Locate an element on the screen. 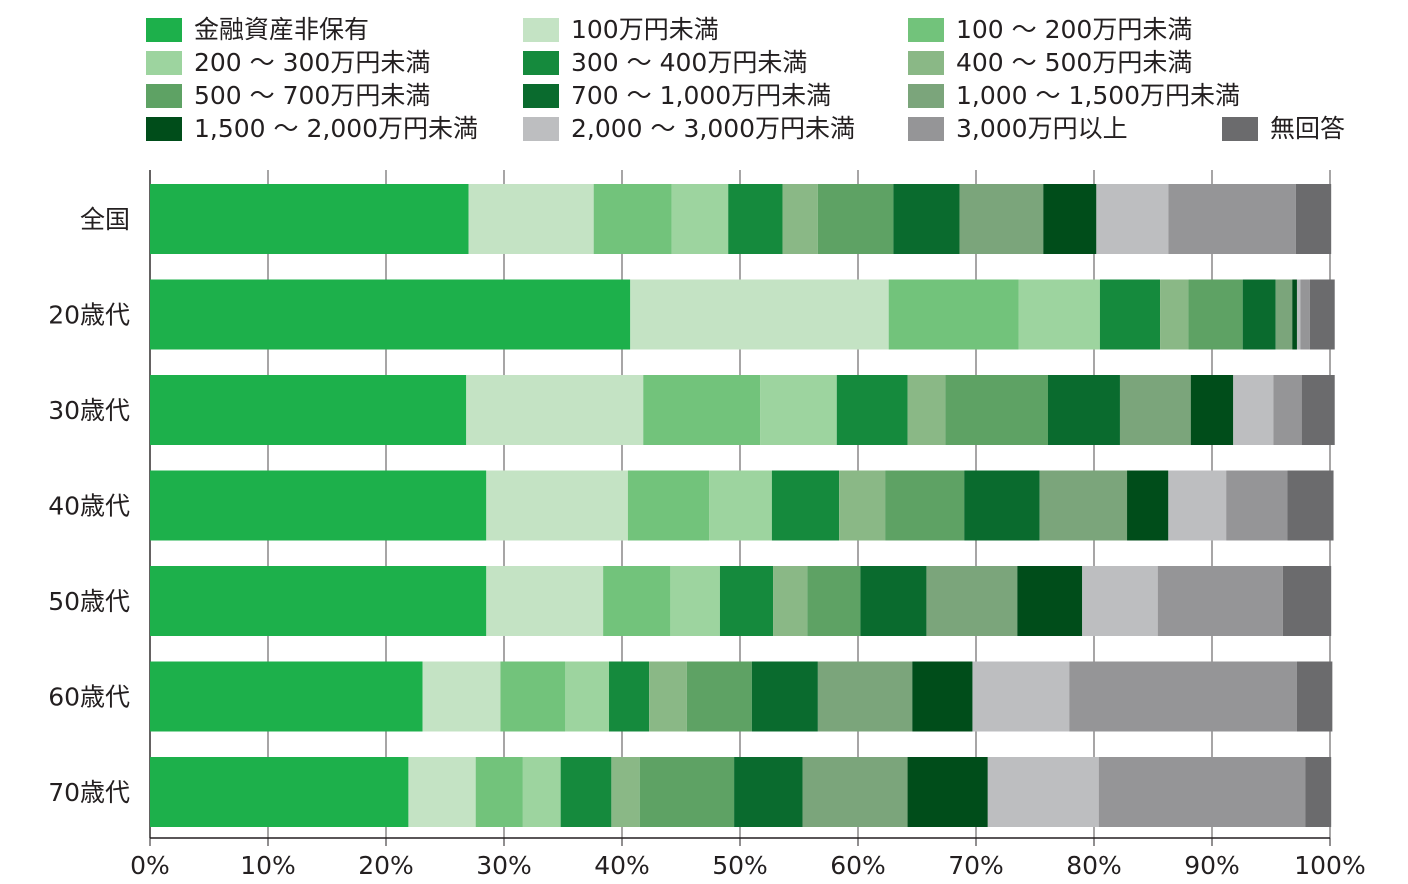 The image size is (1408, 884). x-tick-label: 100% is located at coordinates (1329, 865).